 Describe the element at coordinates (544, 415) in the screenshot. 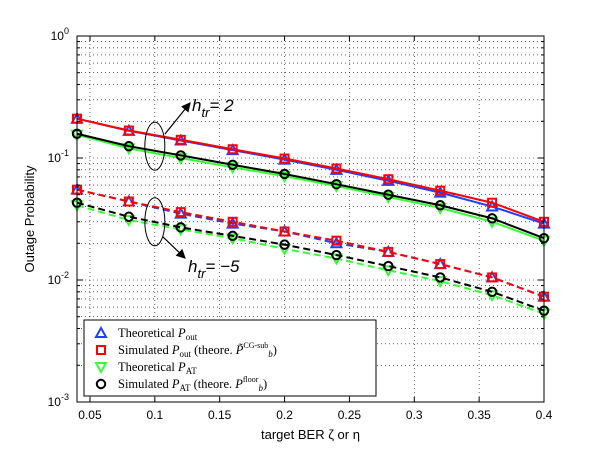

I see `x-tick-label: 0.4` at that location.